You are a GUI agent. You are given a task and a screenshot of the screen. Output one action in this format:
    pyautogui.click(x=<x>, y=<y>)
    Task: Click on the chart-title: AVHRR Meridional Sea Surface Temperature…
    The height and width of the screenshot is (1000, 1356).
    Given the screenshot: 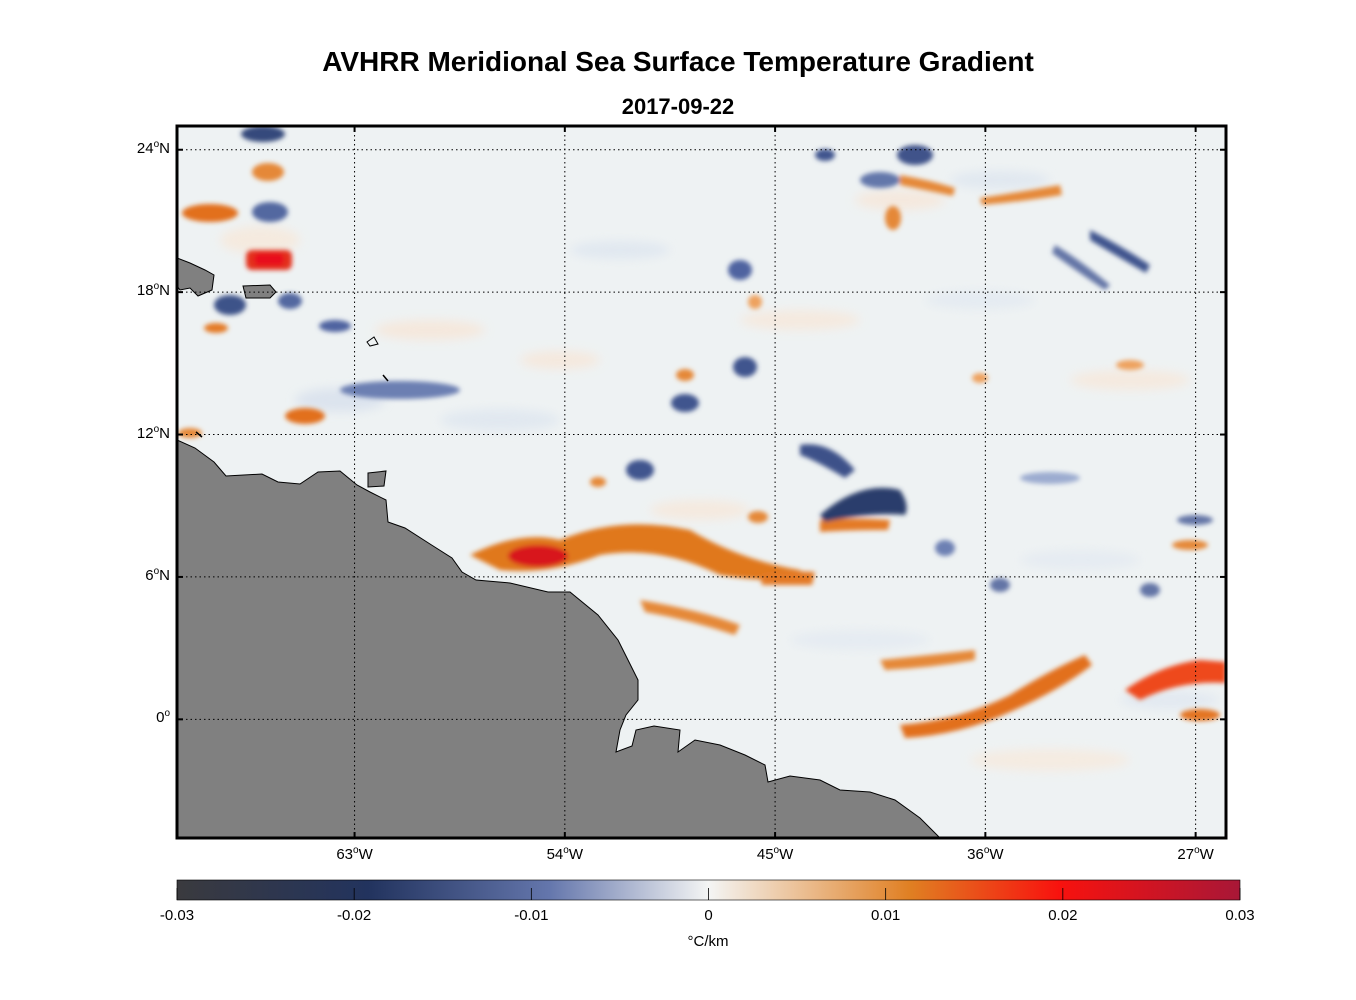 What is the action you would take?
    pyautogui.click(x=678, y=61)
    